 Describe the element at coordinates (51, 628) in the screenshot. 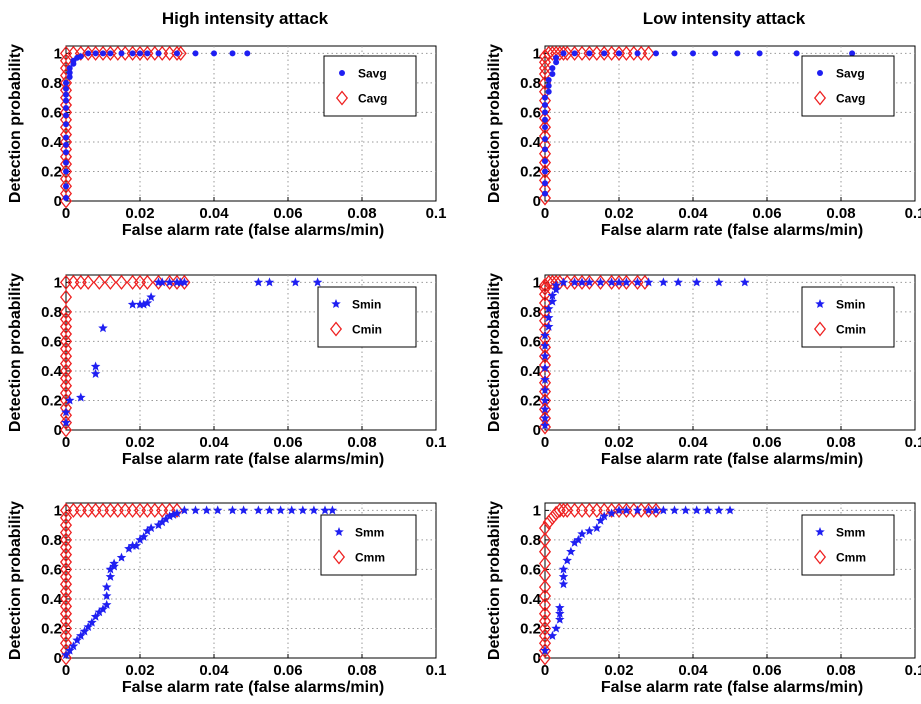

I see `y-tick-label: 0.2` at that location.